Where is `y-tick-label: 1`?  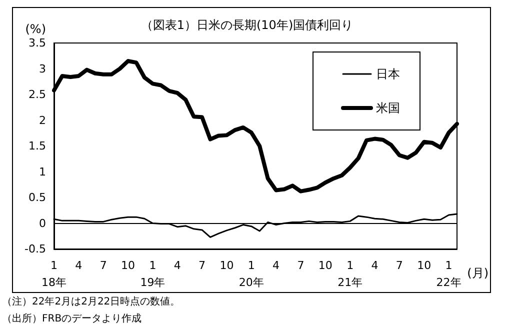 y-tick-label: 1 is located at coordinates (42, 171).